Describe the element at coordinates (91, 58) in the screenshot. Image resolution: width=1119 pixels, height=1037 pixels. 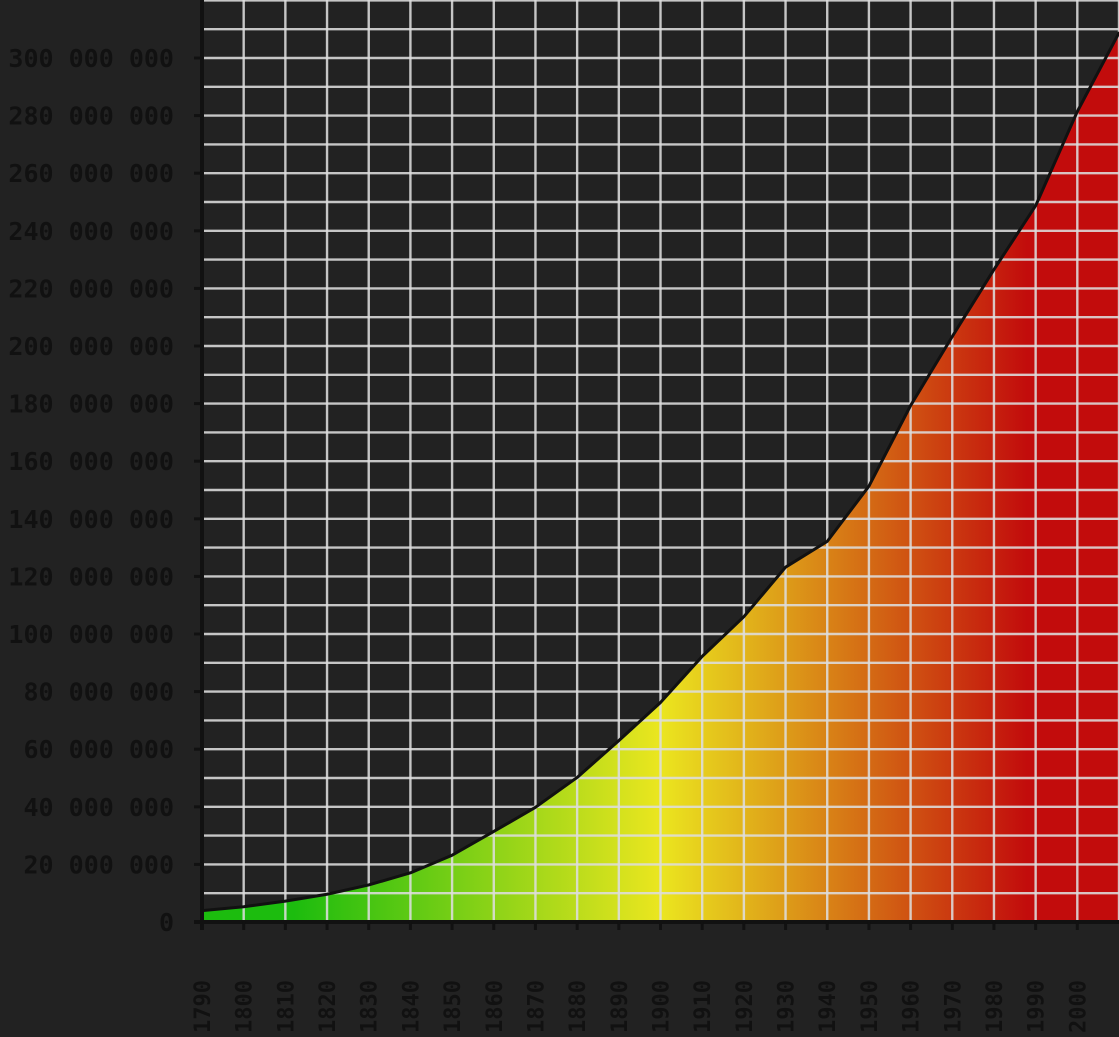
I see `y-tick-label: 300 000 000` at that location.